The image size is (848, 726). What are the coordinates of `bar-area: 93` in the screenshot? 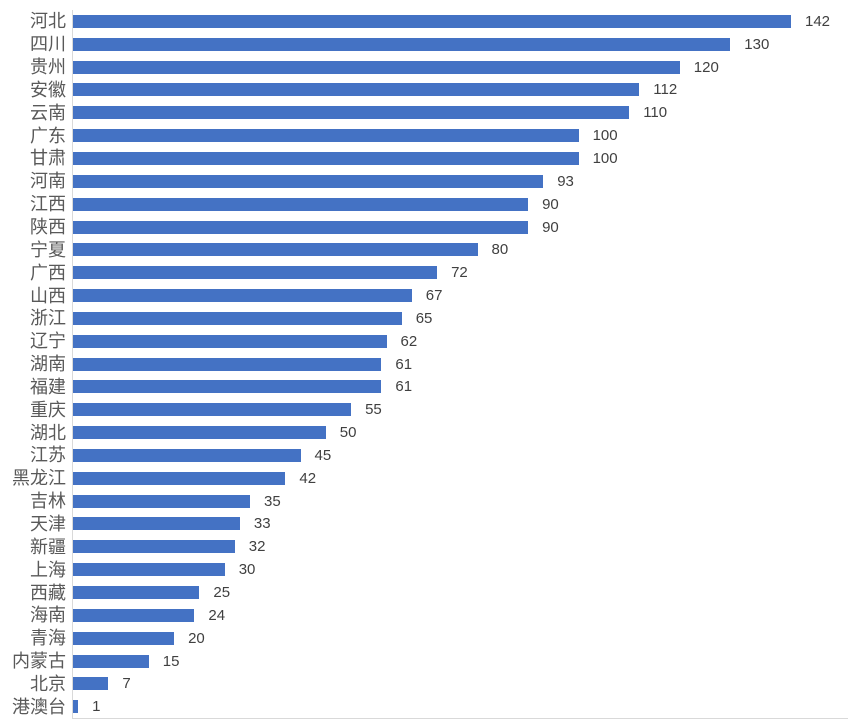 It's located at (460, 181).